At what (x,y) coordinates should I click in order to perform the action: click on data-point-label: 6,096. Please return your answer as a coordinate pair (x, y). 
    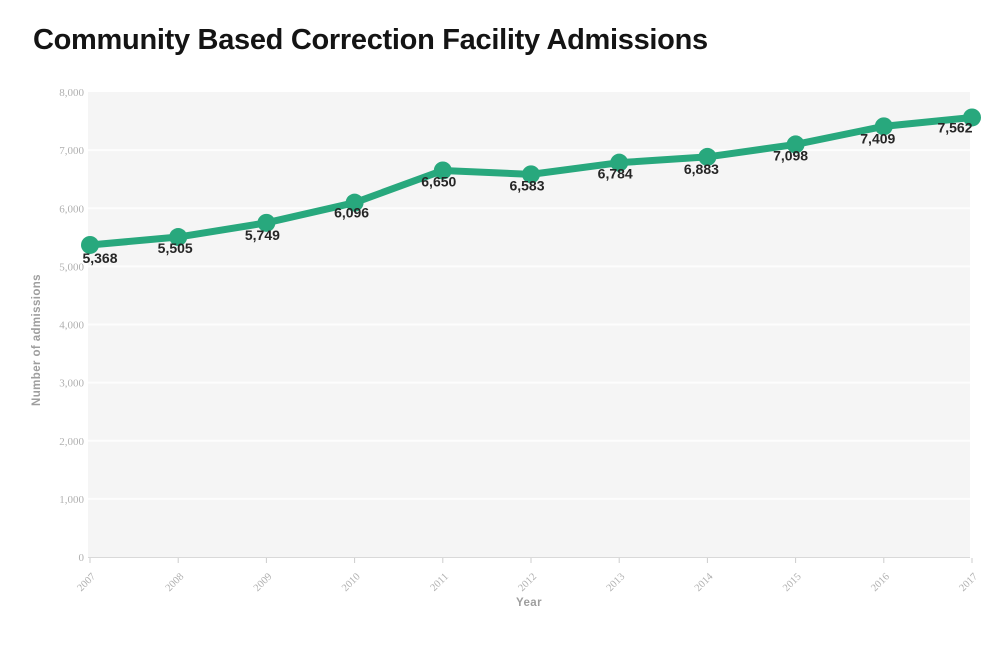
    Looking at the image, I should click on (351, 213).